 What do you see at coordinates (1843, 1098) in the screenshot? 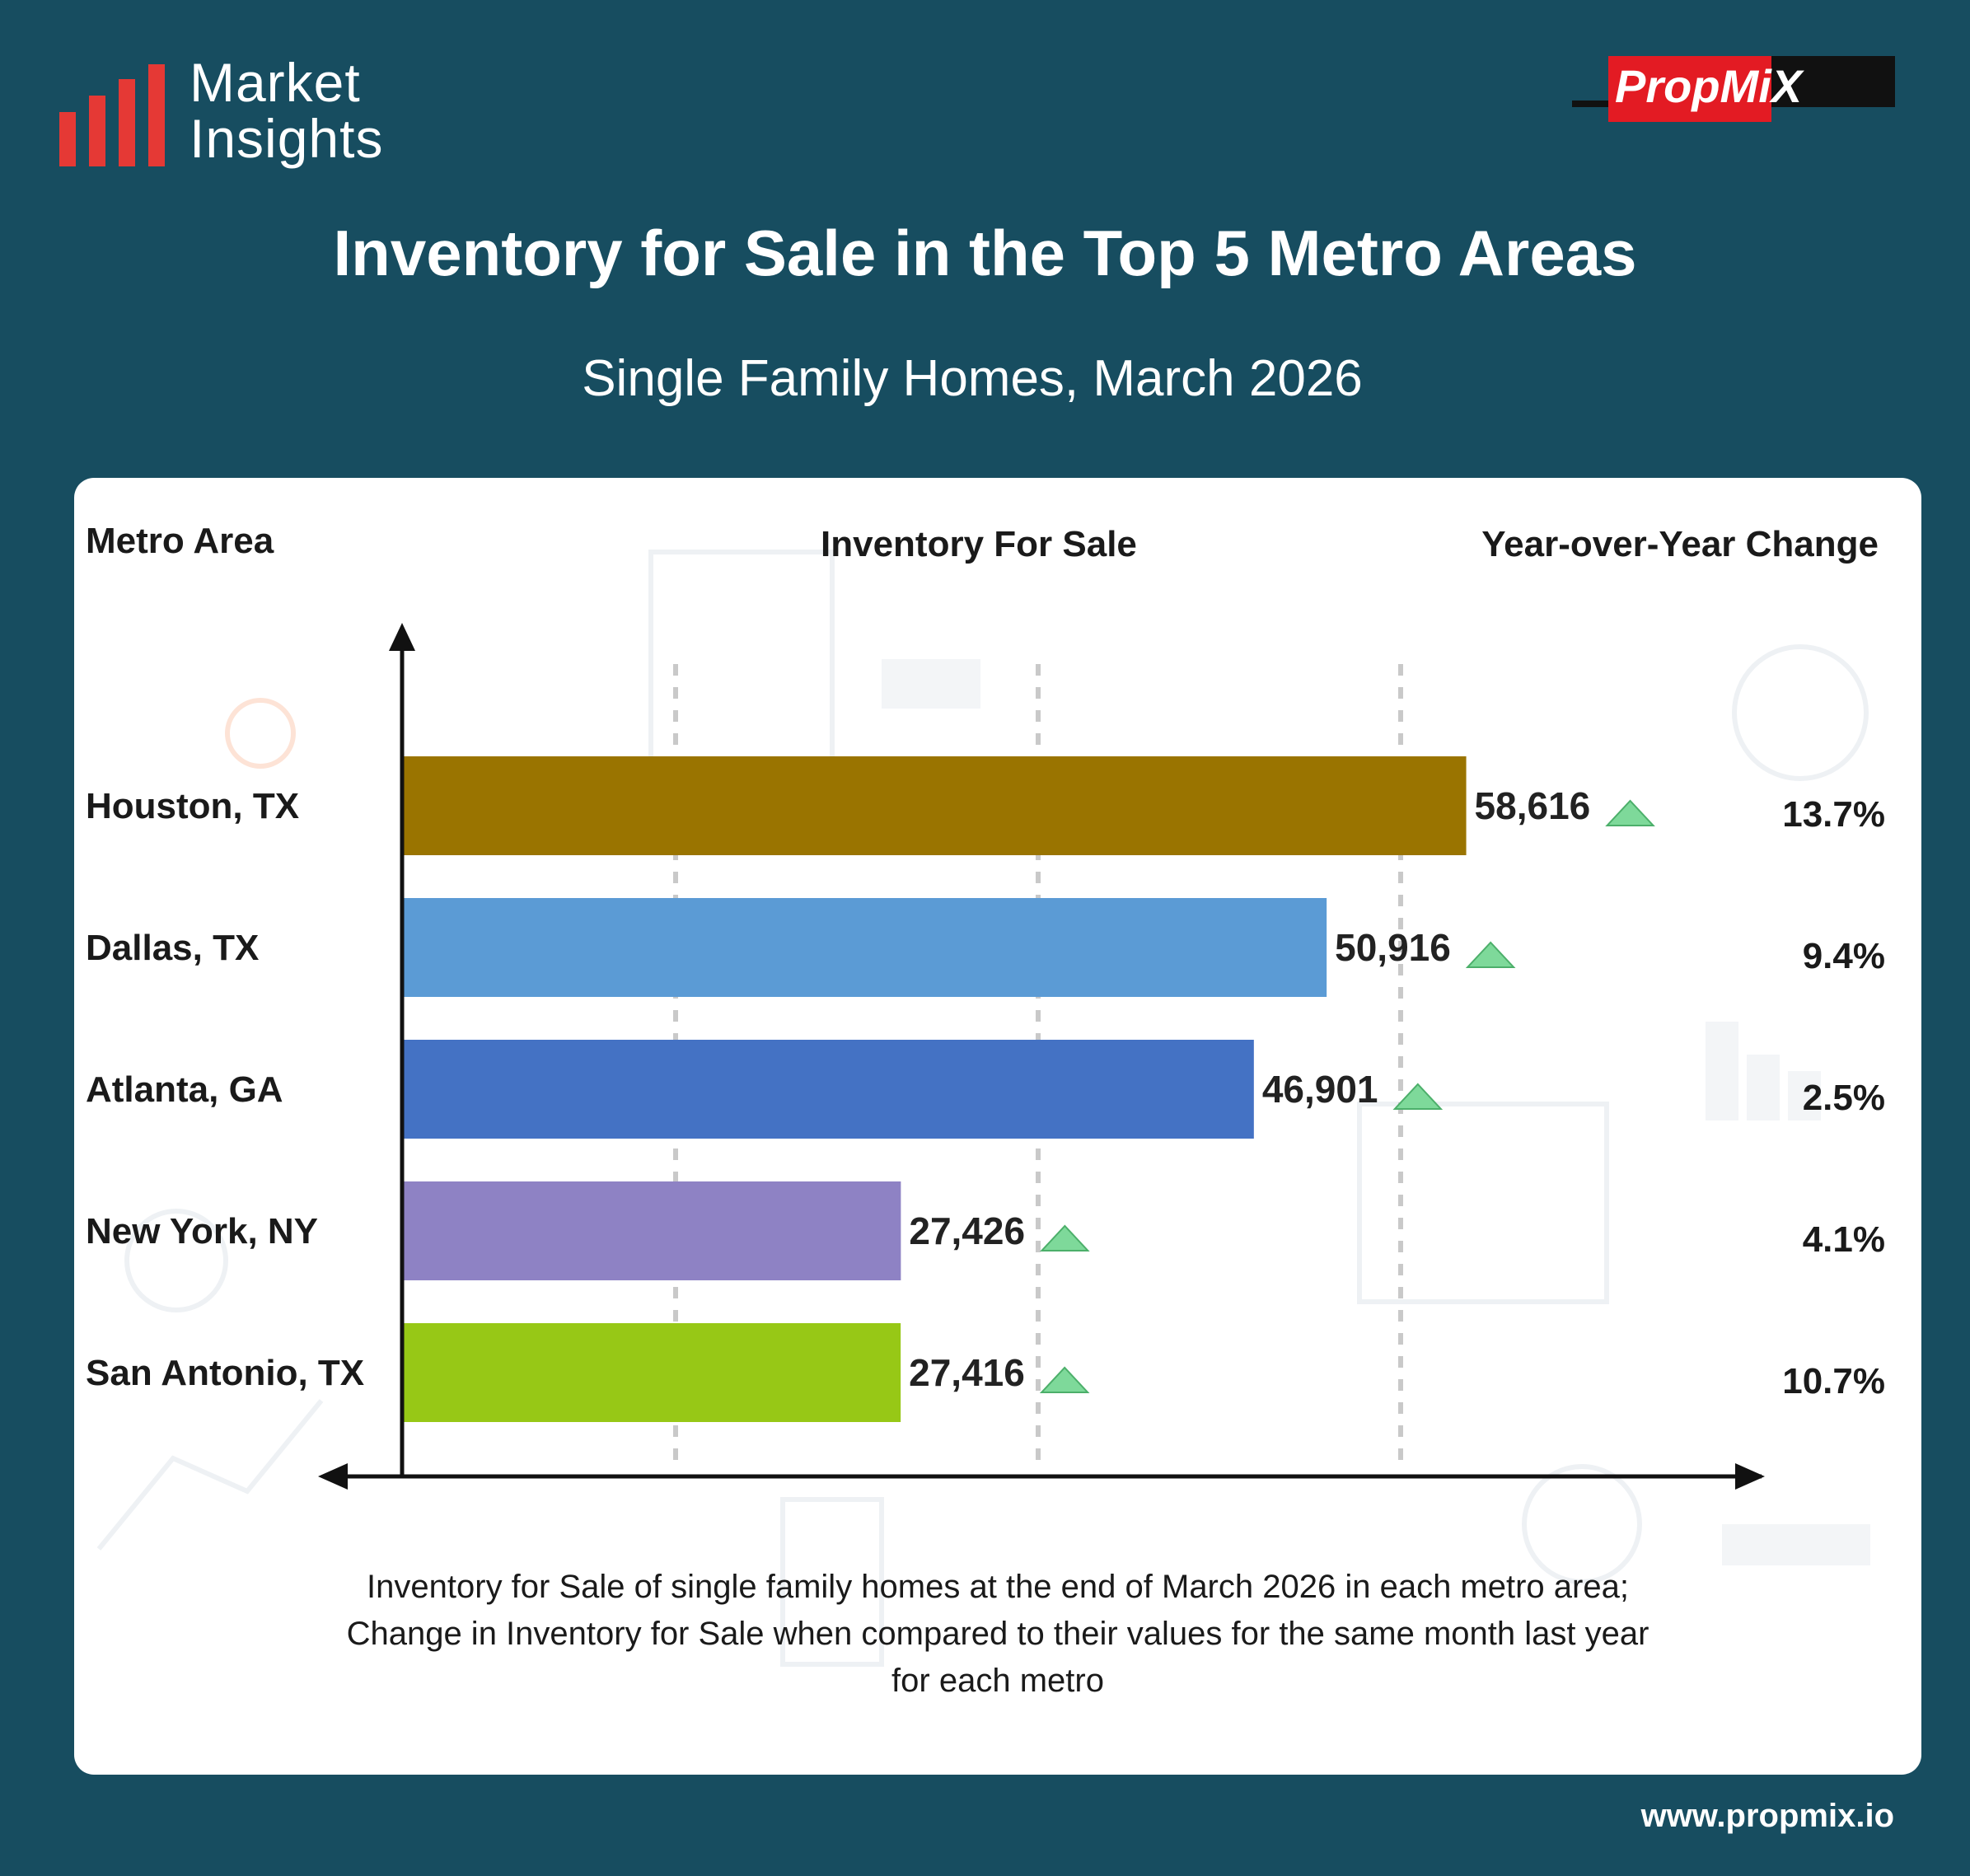
I see `yoy-value-atlanta: 2.5%` at bounding box center [1843, 1098].